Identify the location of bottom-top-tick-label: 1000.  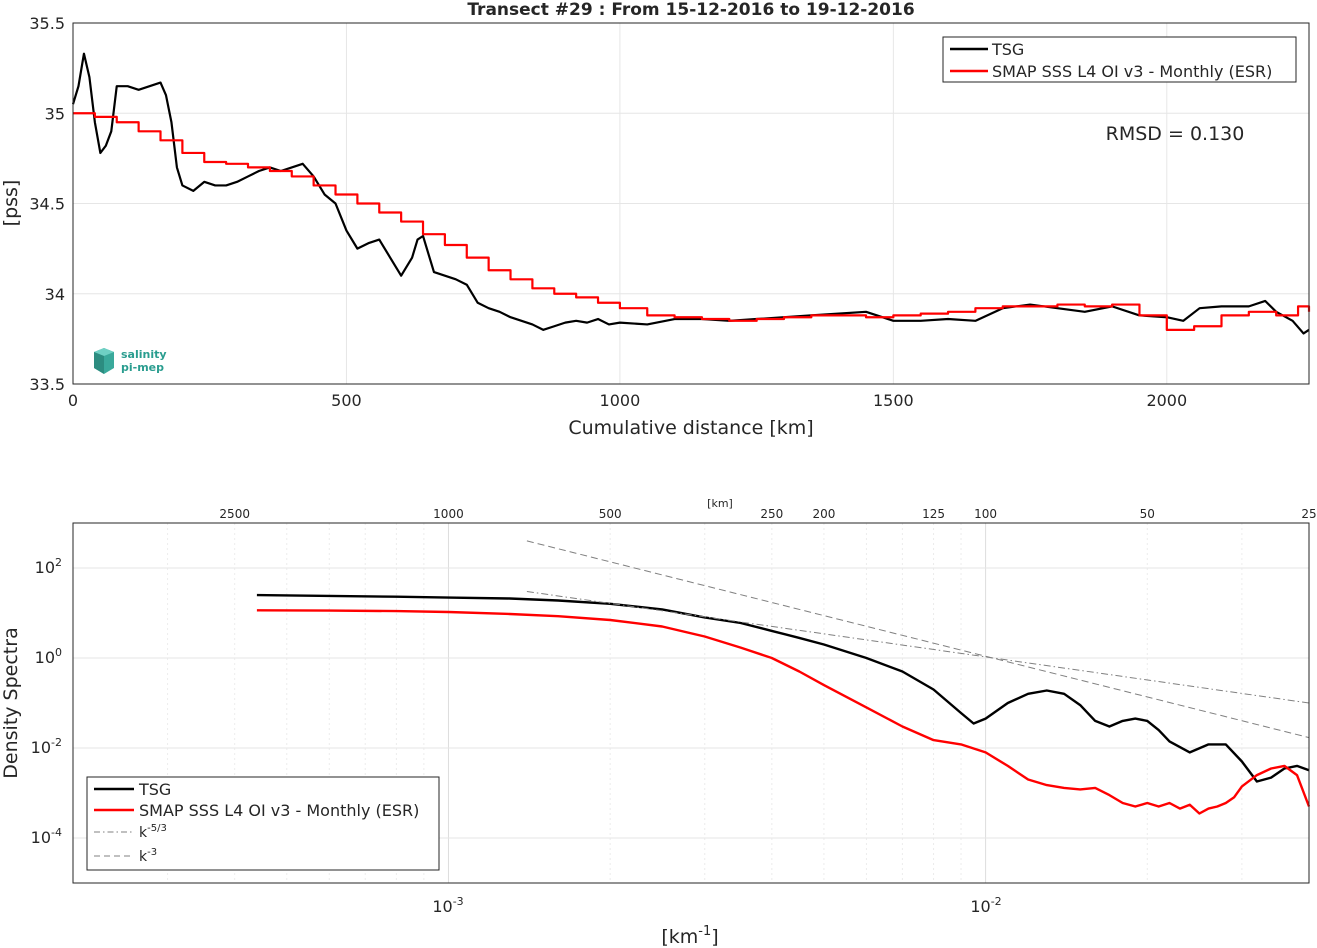
(448, 514).